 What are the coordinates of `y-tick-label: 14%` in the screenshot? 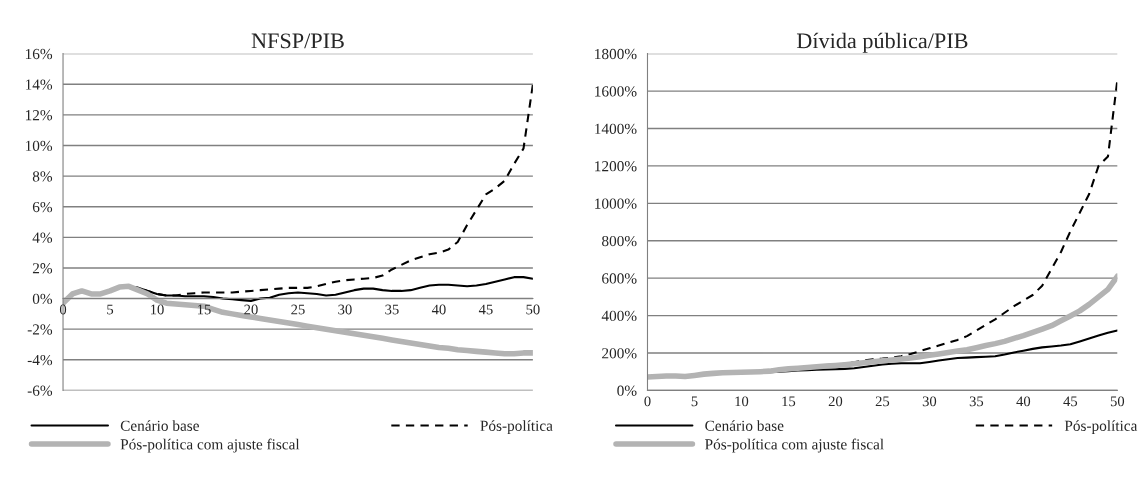 It's located at (39, 84).